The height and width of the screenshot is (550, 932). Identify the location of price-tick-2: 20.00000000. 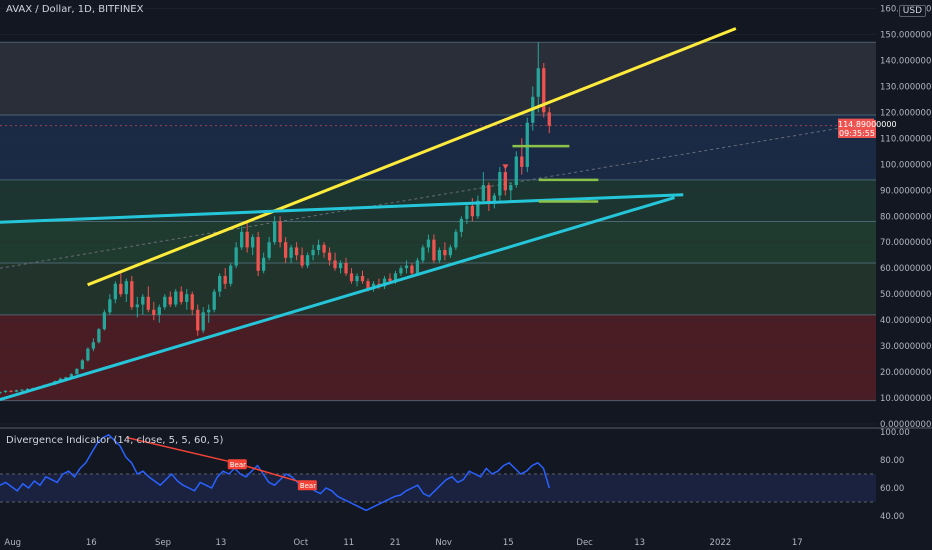
(906, 373).